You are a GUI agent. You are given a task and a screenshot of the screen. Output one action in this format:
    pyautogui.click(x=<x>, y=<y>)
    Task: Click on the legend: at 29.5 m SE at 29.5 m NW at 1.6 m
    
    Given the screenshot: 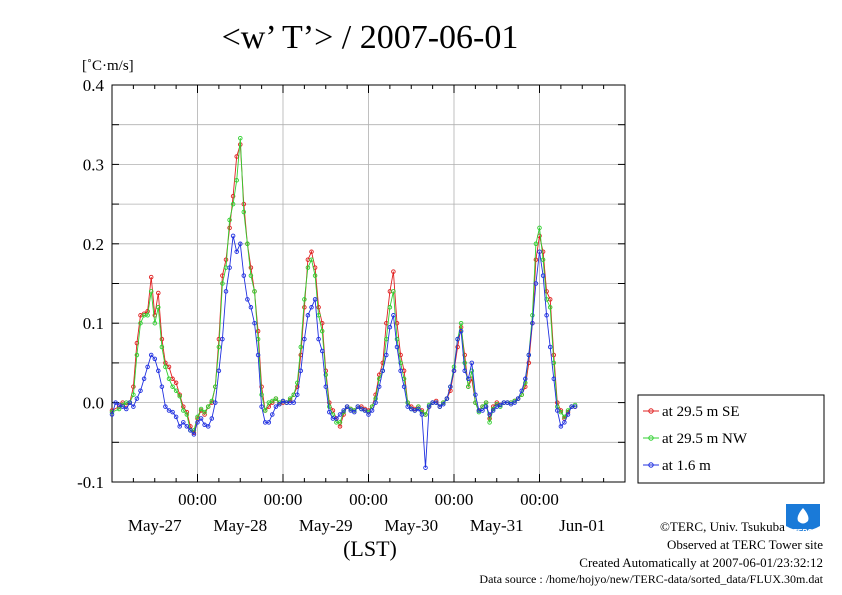 What is the action you would take?
    pyautogui.click(x=731, y=439)
    